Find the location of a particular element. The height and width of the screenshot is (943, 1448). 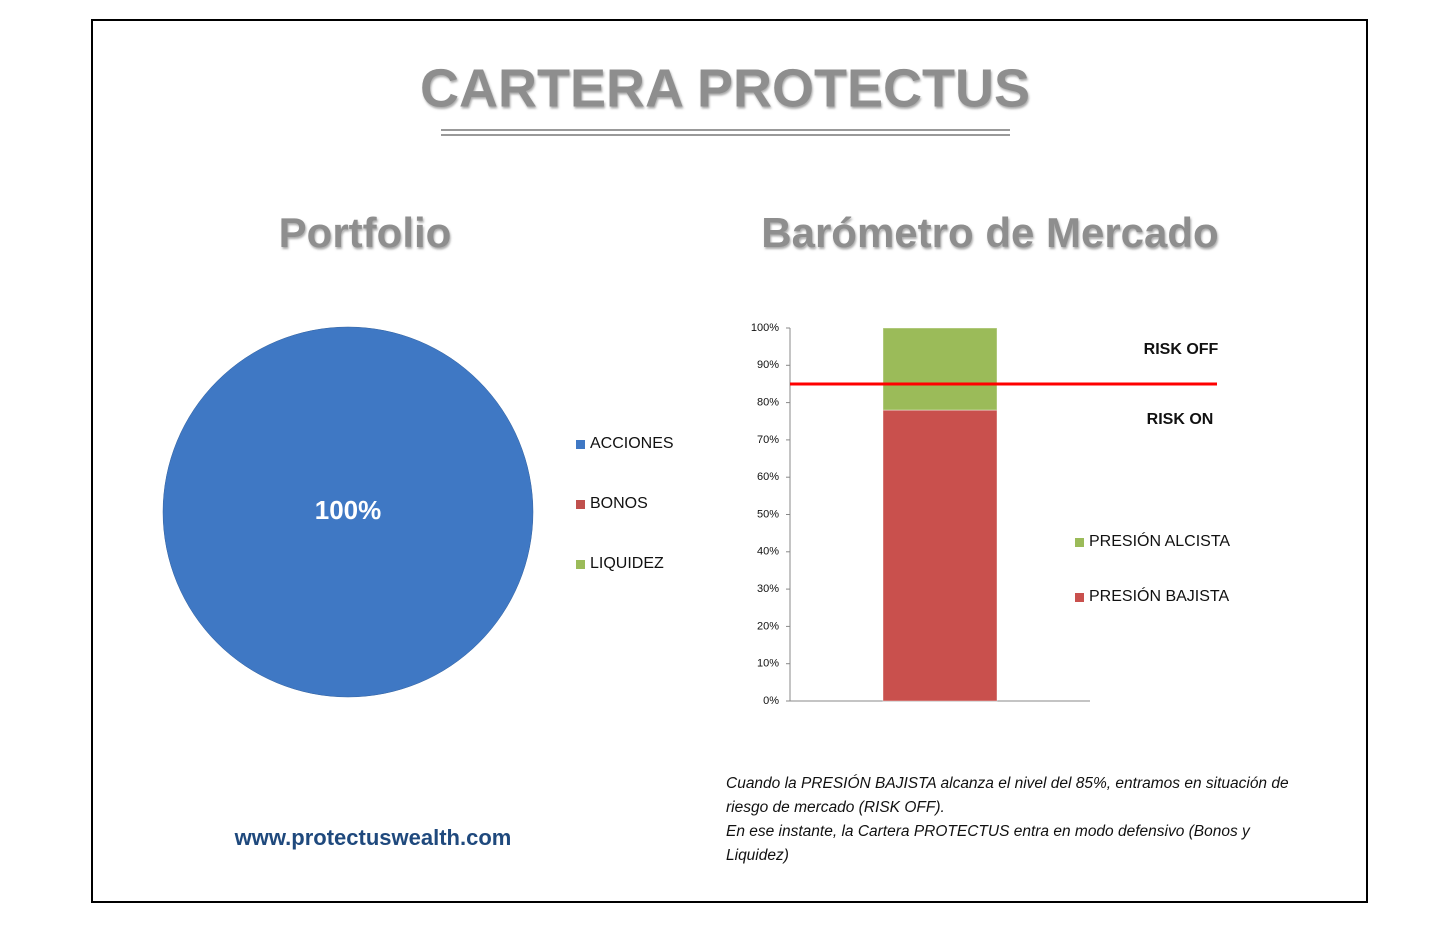

y-tick-label: 60% is located at coordinates (768, 477).